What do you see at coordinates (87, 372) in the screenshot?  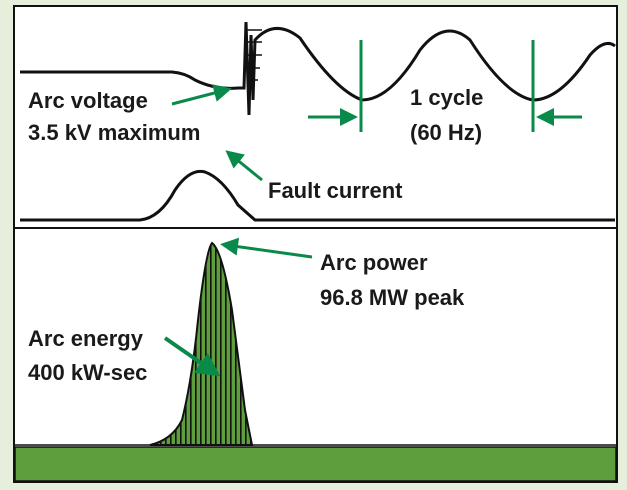 I see `label: 400 kW-sec` at bounding box center [87, 372].